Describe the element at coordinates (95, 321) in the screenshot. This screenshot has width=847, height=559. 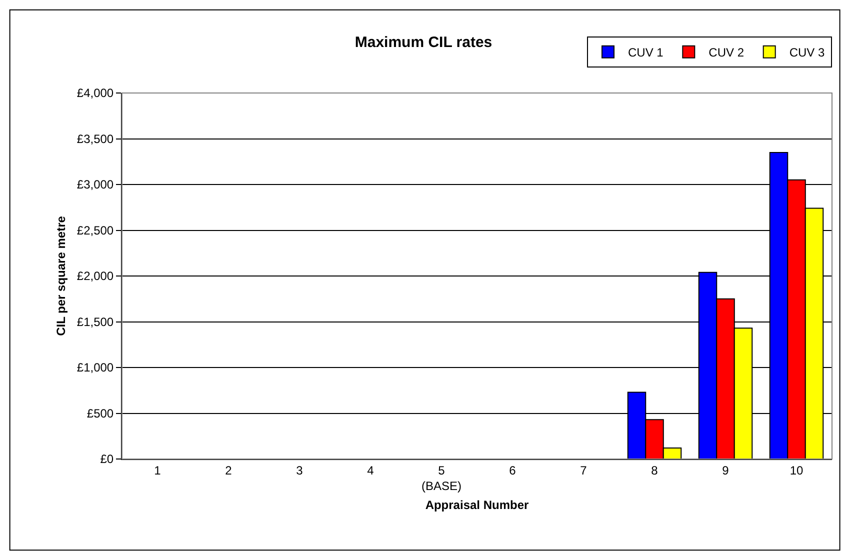
I see `y-tick-label: £1,500` at that location.